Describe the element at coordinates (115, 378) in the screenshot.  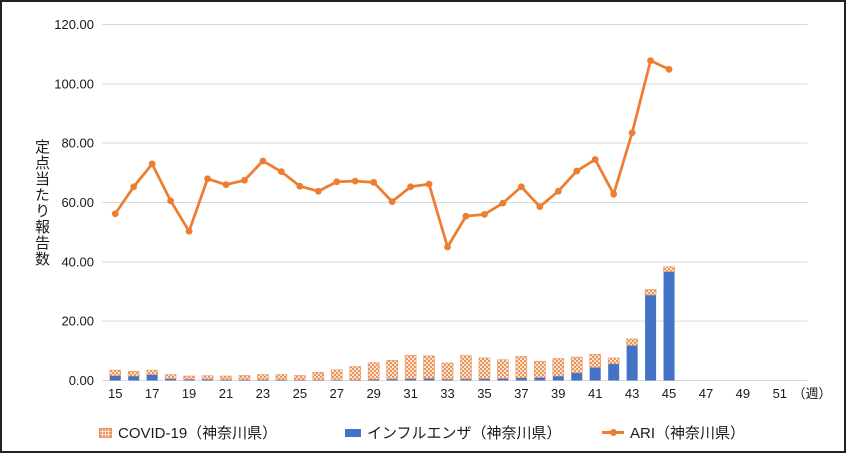
I see `bar-influenza-w15` at that location.